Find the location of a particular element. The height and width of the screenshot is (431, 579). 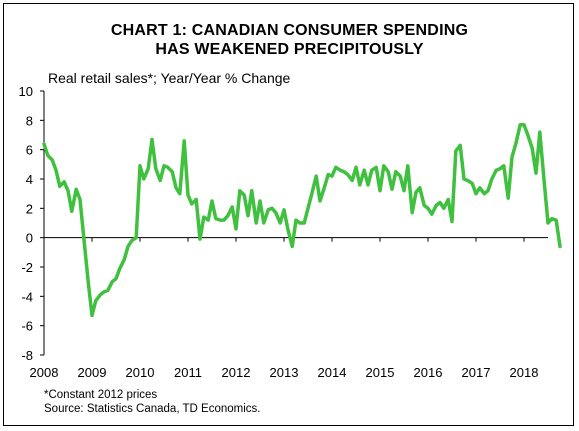

y-axis-label: Real retail sales*; Year/Year % Change is located at coordinates (169, 78).